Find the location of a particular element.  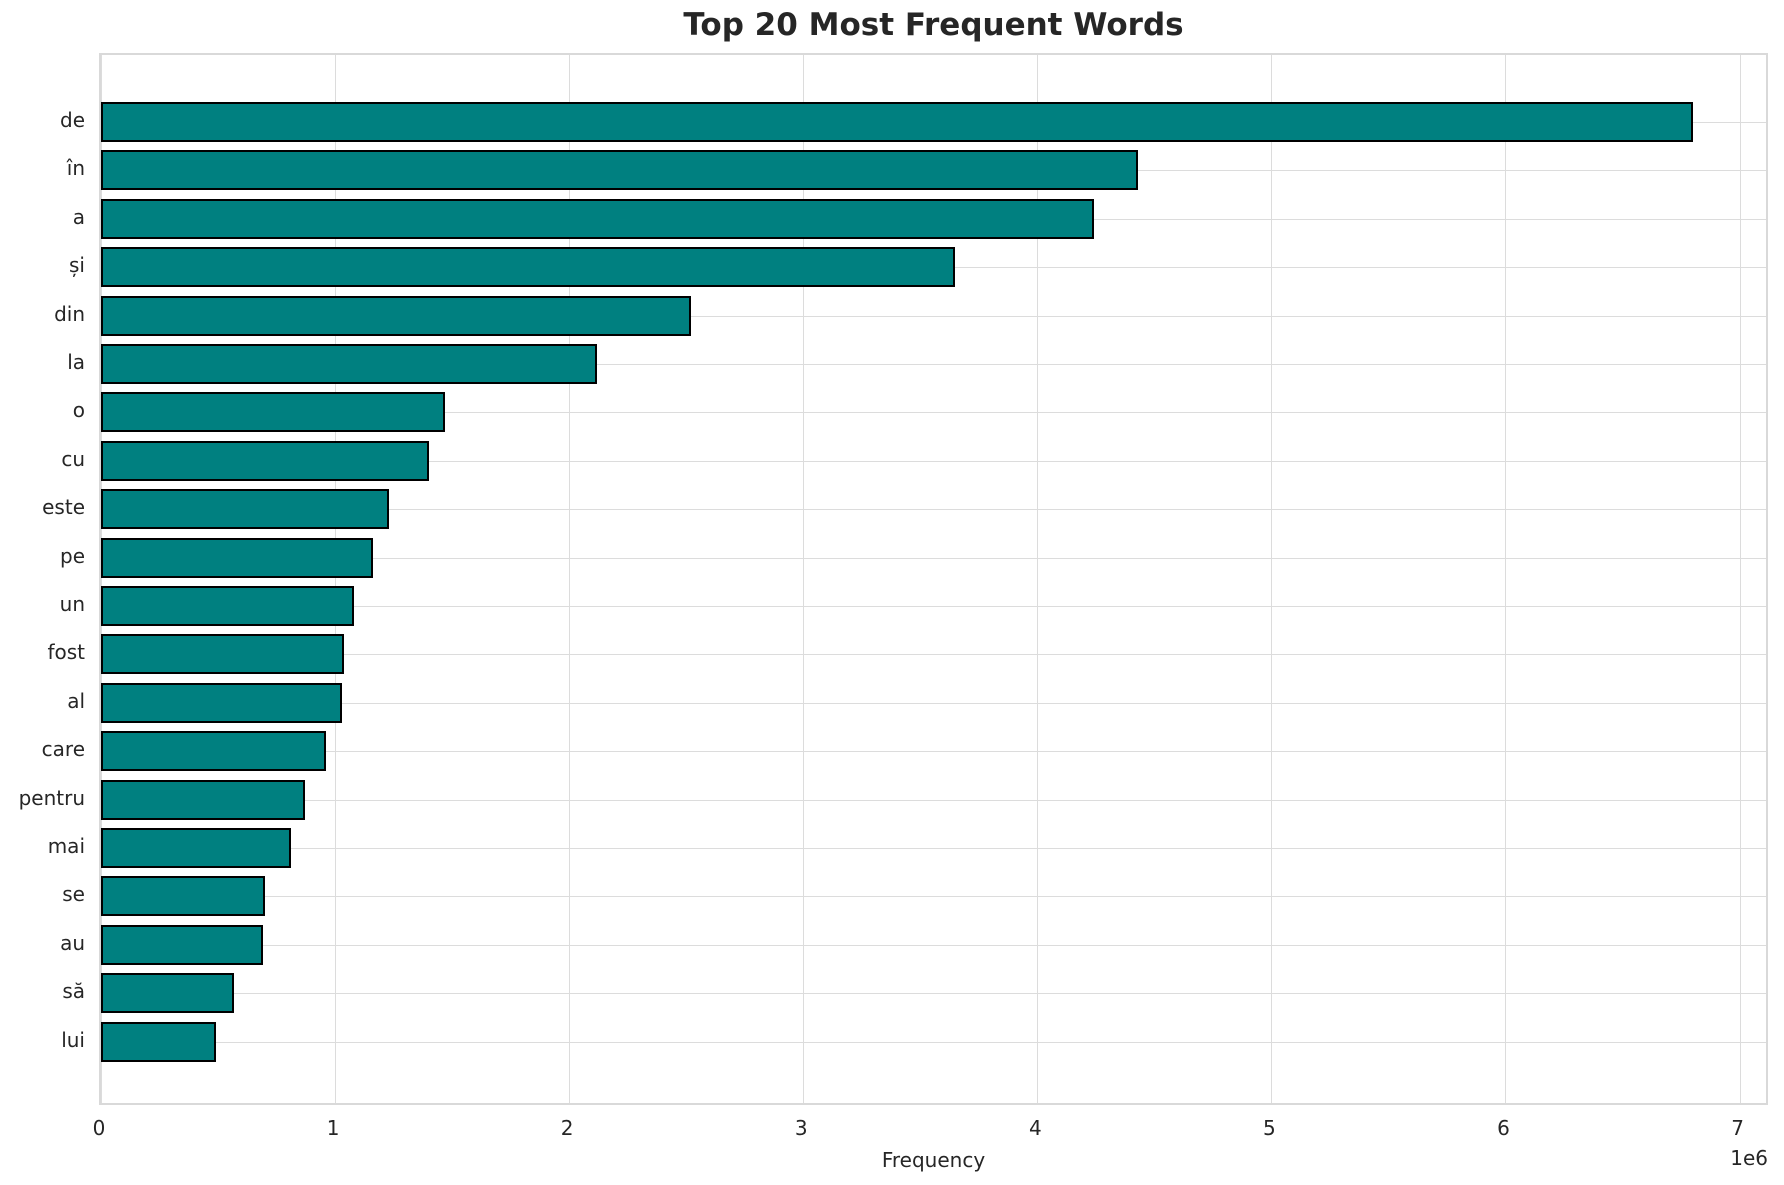

y-tick-label: a is located at coordinates (78, 216).